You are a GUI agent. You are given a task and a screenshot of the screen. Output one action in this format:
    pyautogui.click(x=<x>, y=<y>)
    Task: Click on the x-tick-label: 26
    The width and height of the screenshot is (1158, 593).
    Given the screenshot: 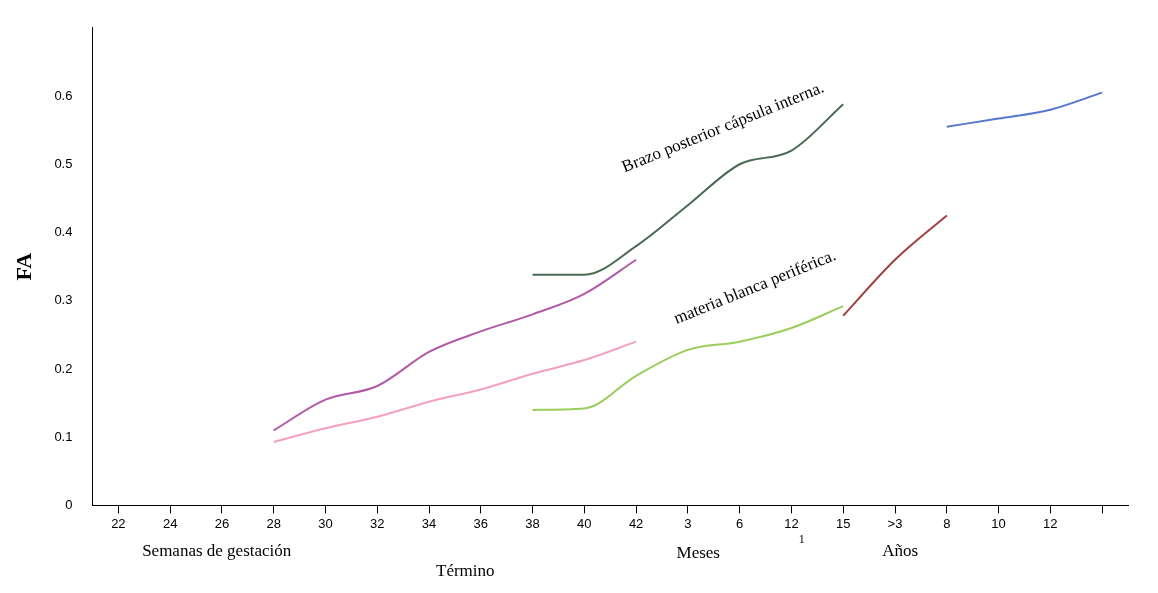 What is the action you would take?
    pyautogui.click(x=222, y=523)
    